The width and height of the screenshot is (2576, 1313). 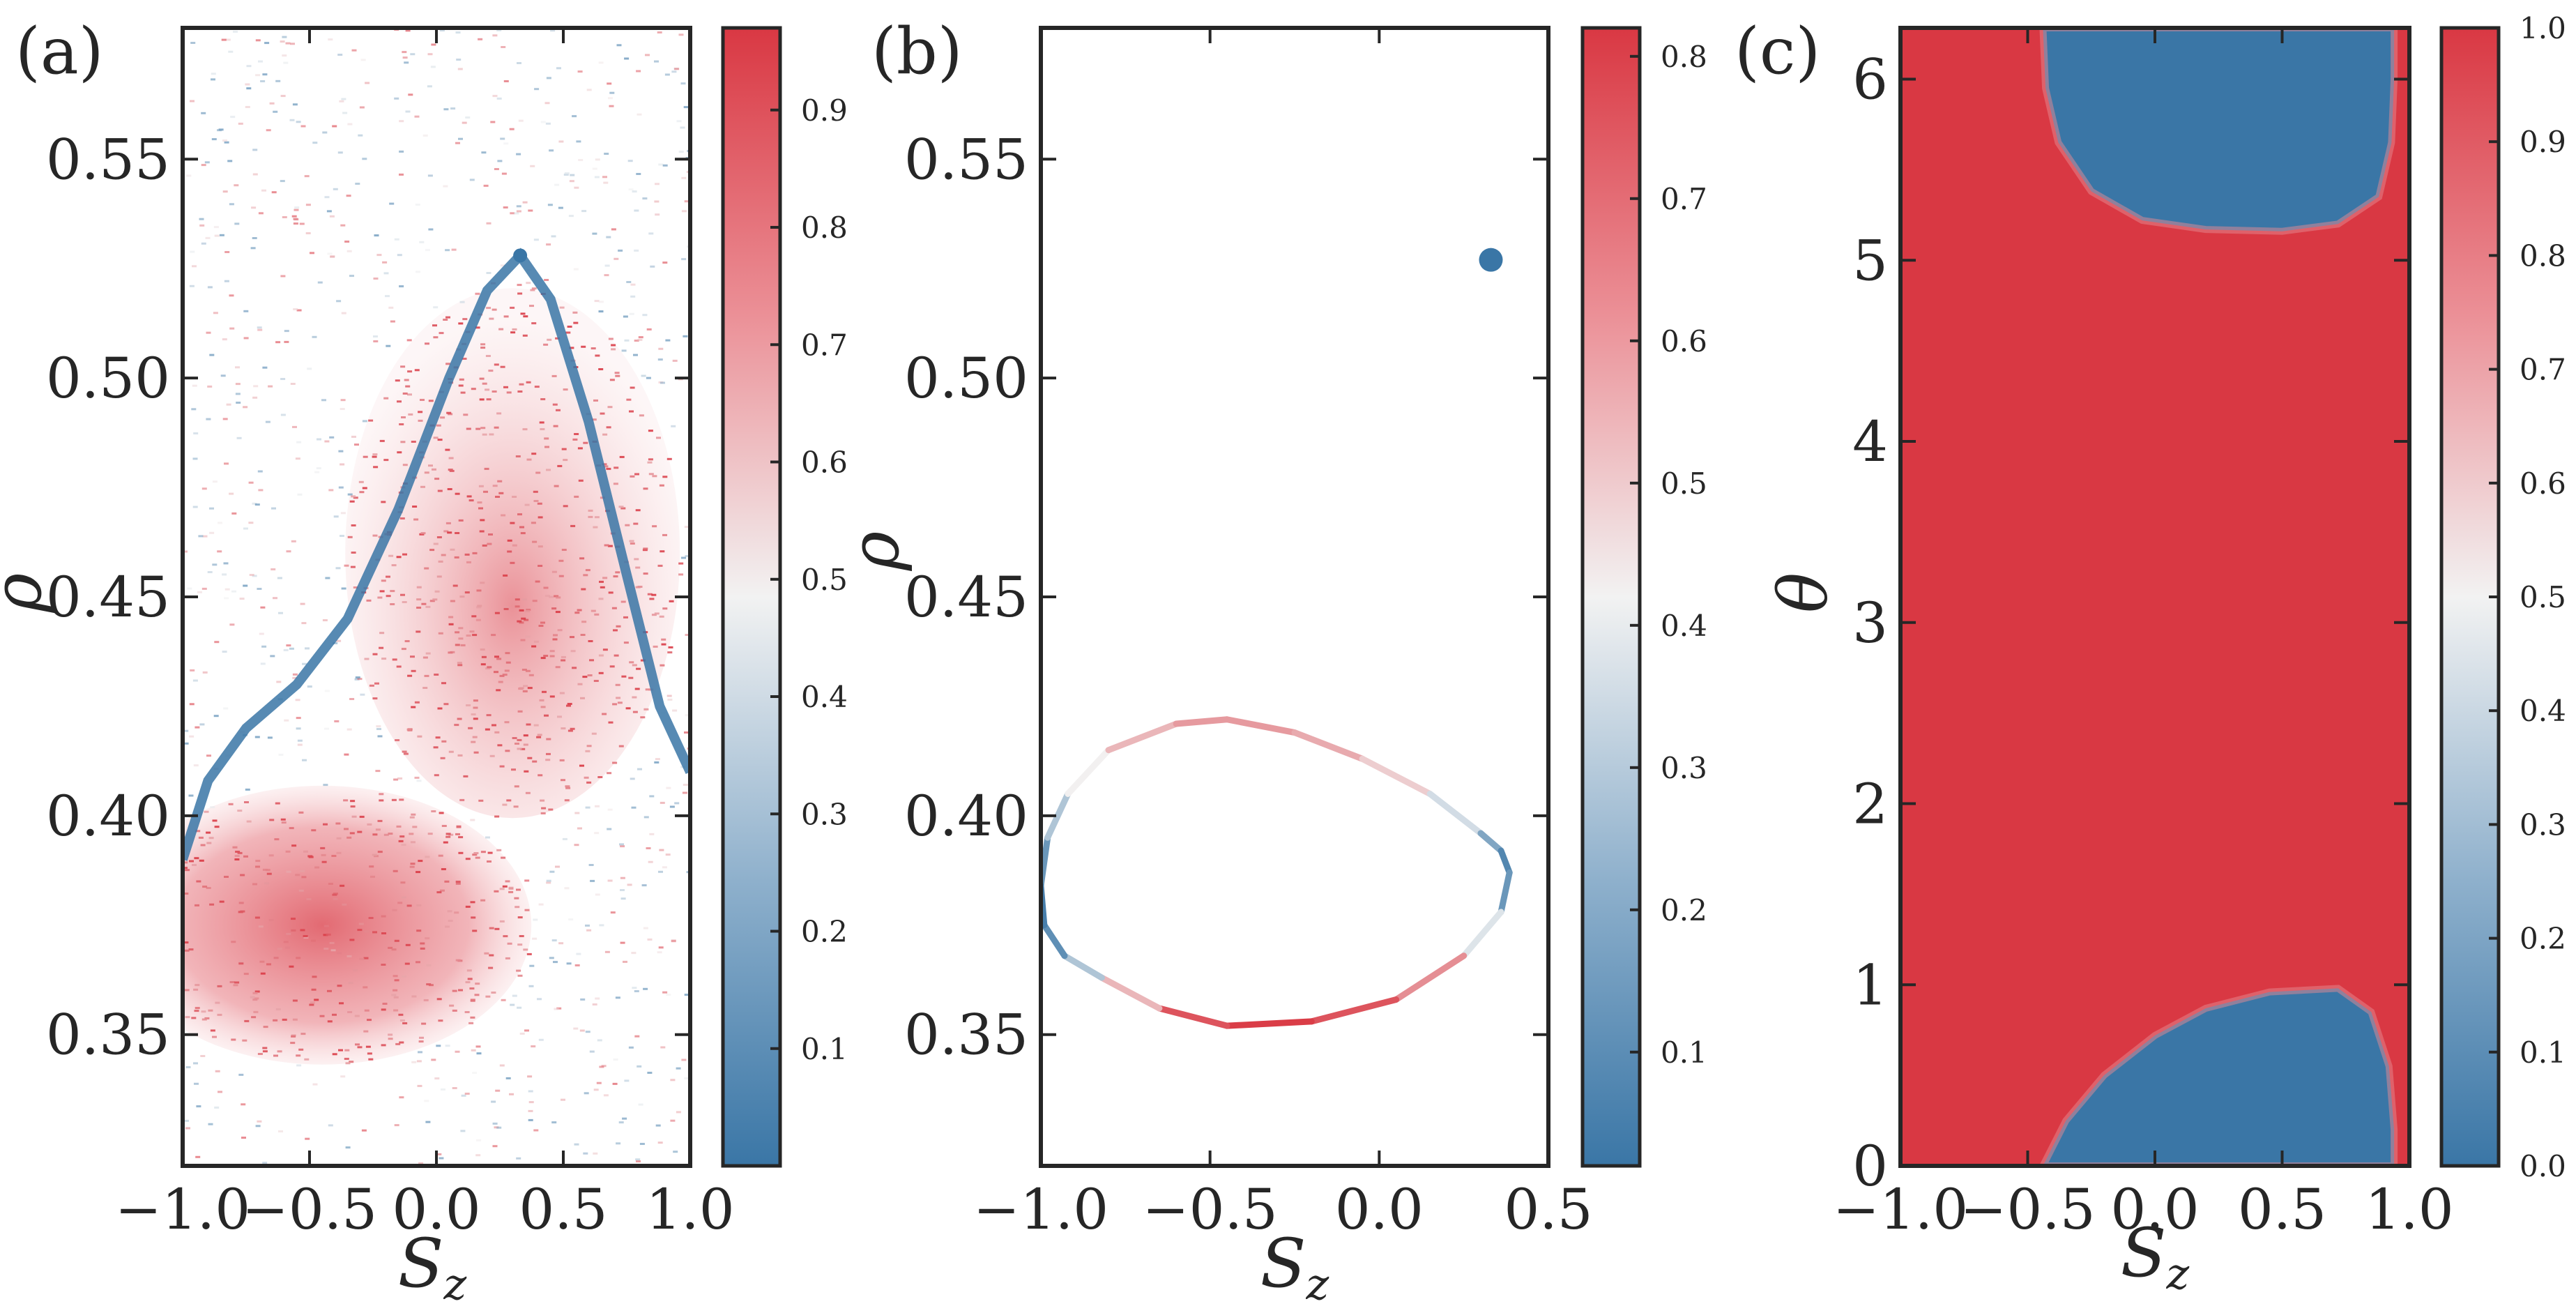 I want to click on panel-a-xtick-label: −0.5, so click(x=310, y=1209).